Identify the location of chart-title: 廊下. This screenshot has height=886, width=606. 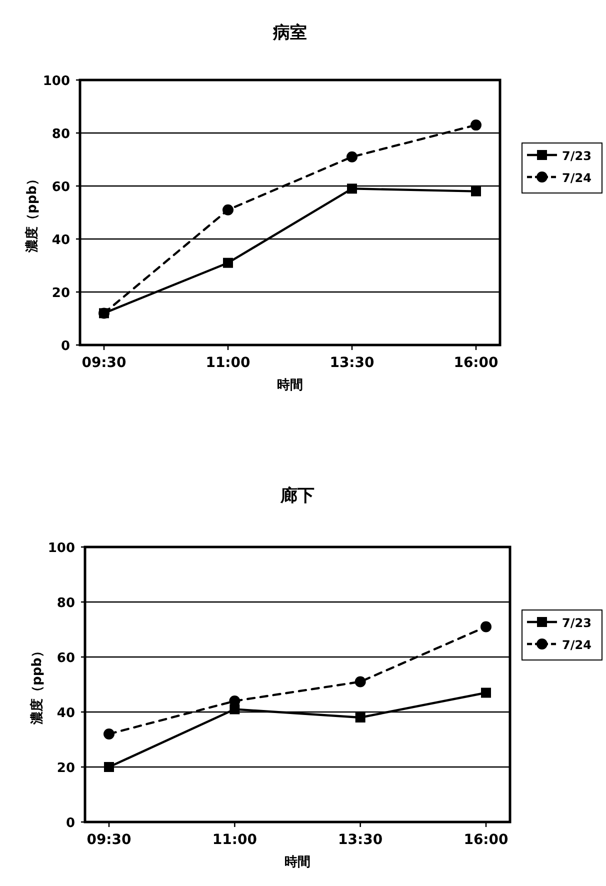
(297, 496).